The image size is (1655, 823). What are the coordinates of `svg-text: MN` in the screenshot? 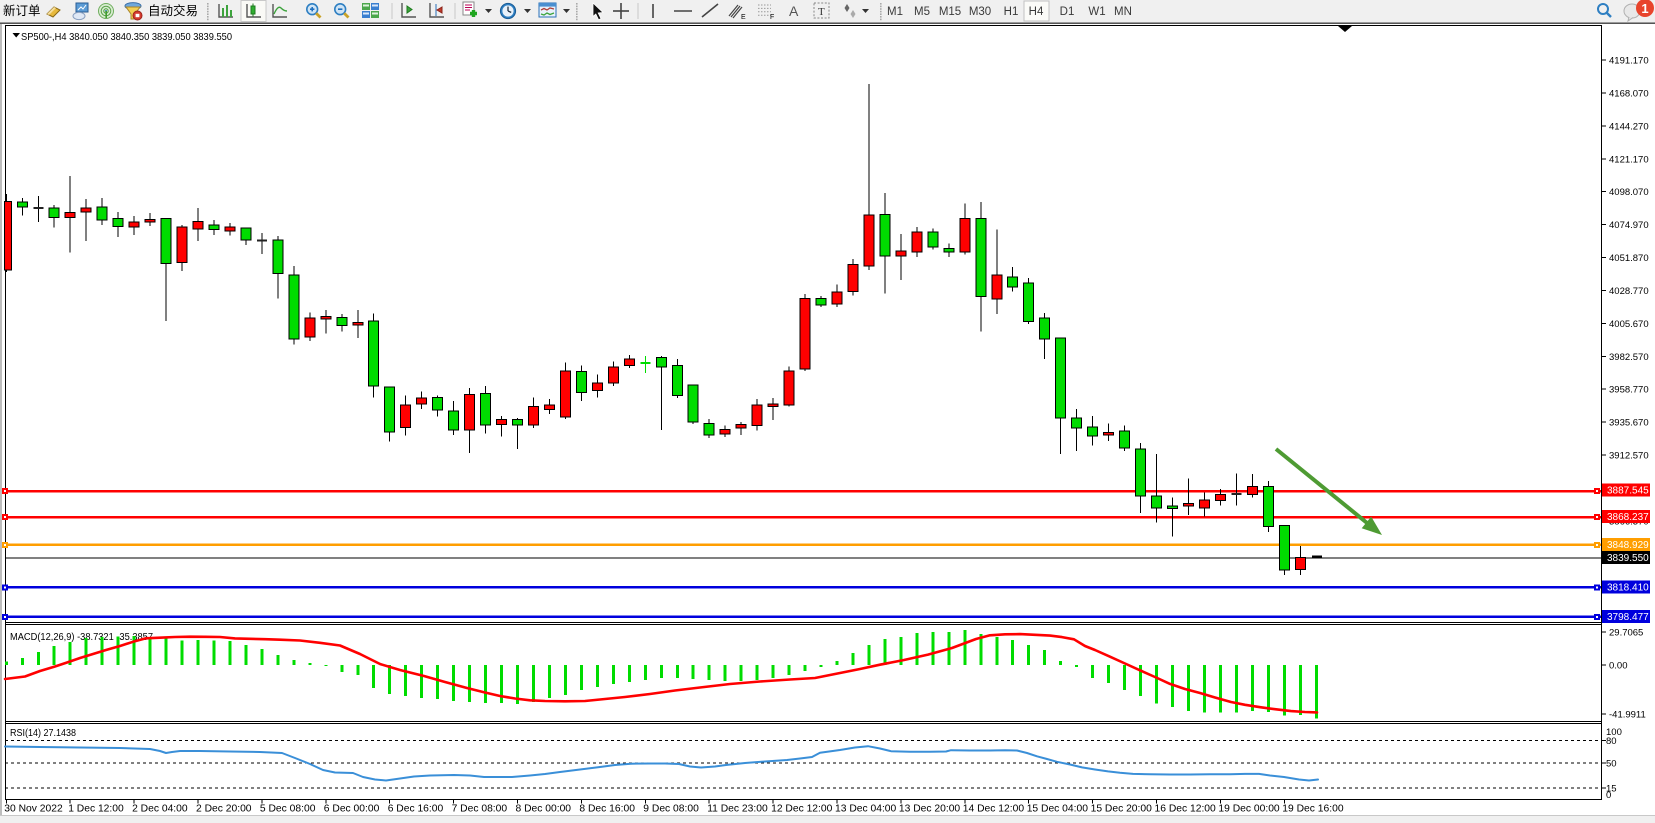 It's located at (1123, 12).